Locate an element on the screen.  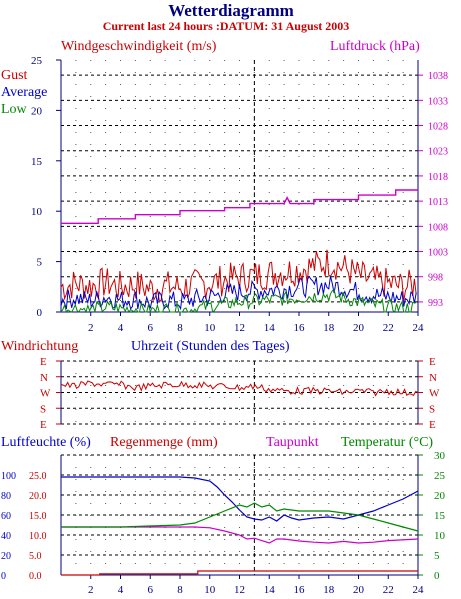
rain-label: Regenmenge (mm) is located at coordinates (164, 442).